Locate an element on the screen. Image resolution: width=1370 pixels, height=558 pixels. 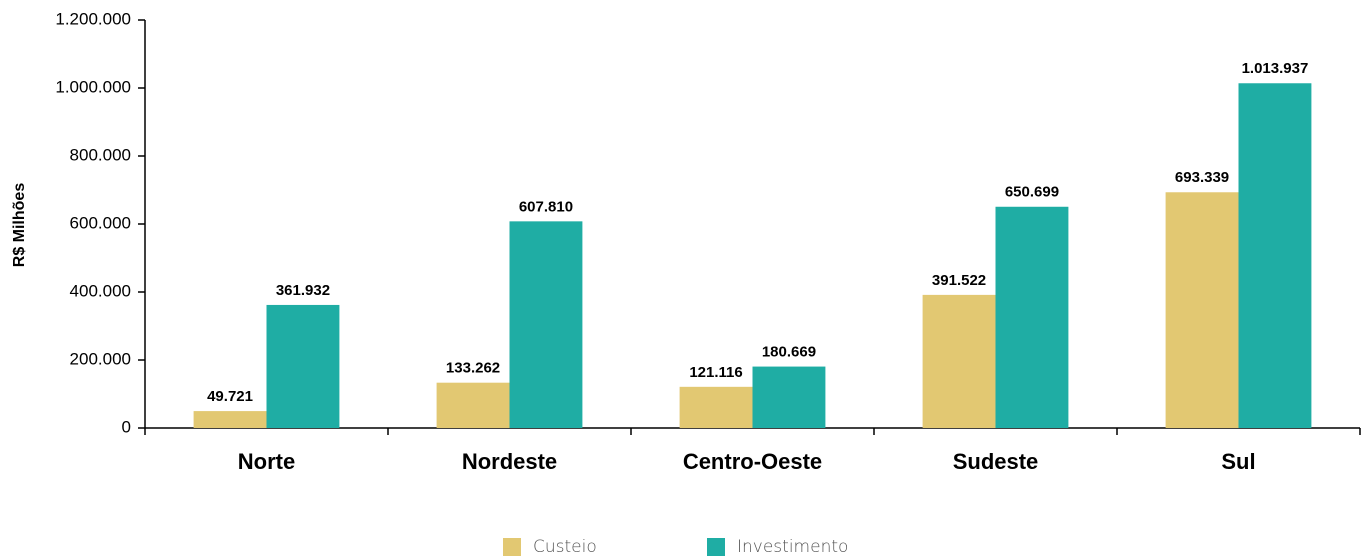
x-tick-label: Nordeste is located at coordinates (509, 461).